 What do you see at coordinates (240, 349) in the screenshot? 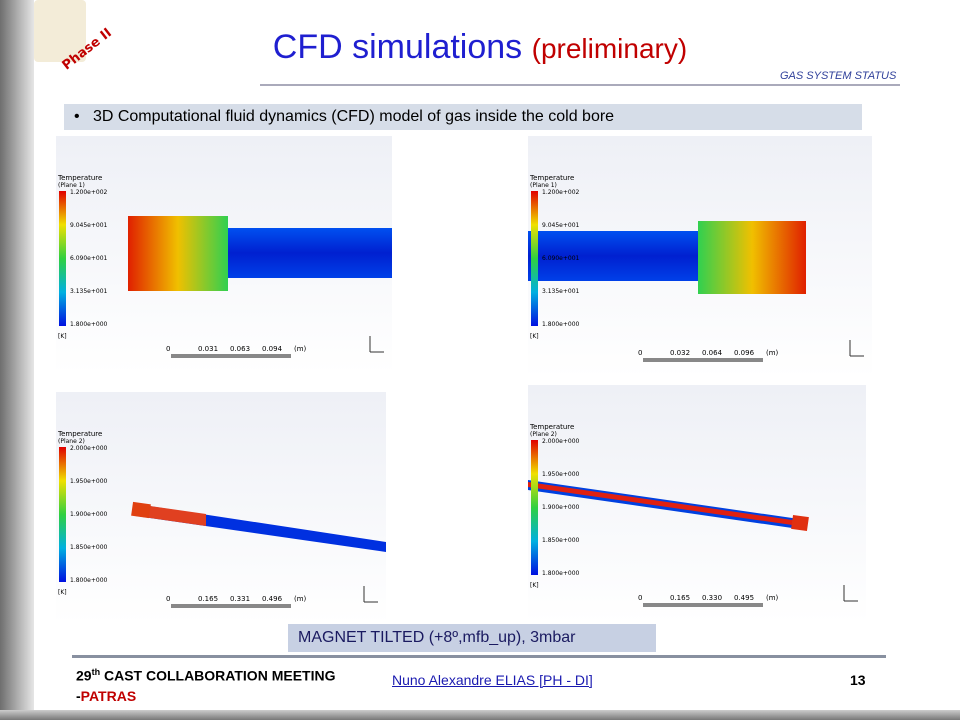
I see `scale-label: 0.063` at bounding box center [240, 349].